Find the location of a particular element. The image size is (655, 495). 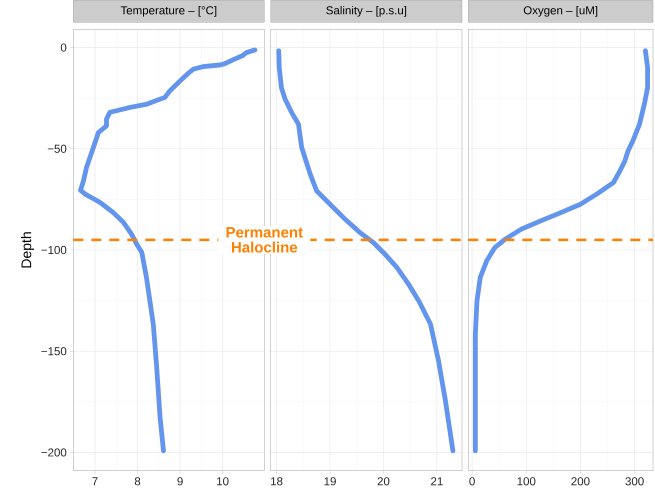

ref-line-label: Permanent Halocline is located at coordinates (264, 240).